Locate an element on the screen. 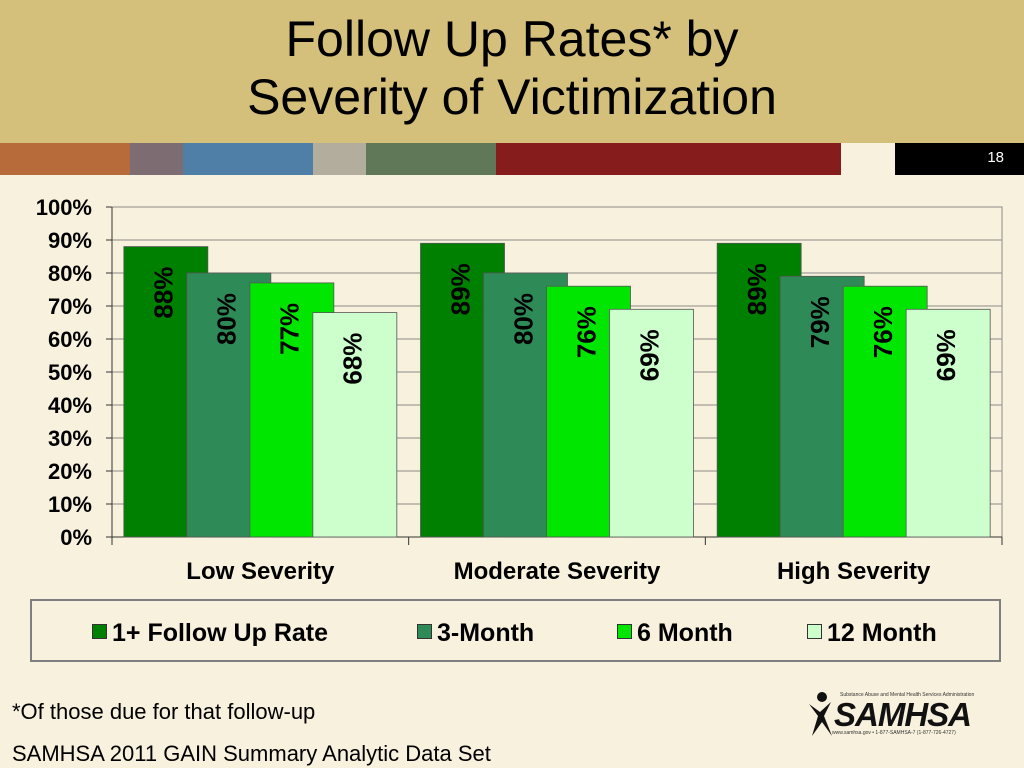 Image resolution: width=1024 pixels, height=768 pixels. color-strip is located at coordinates (512, 159).